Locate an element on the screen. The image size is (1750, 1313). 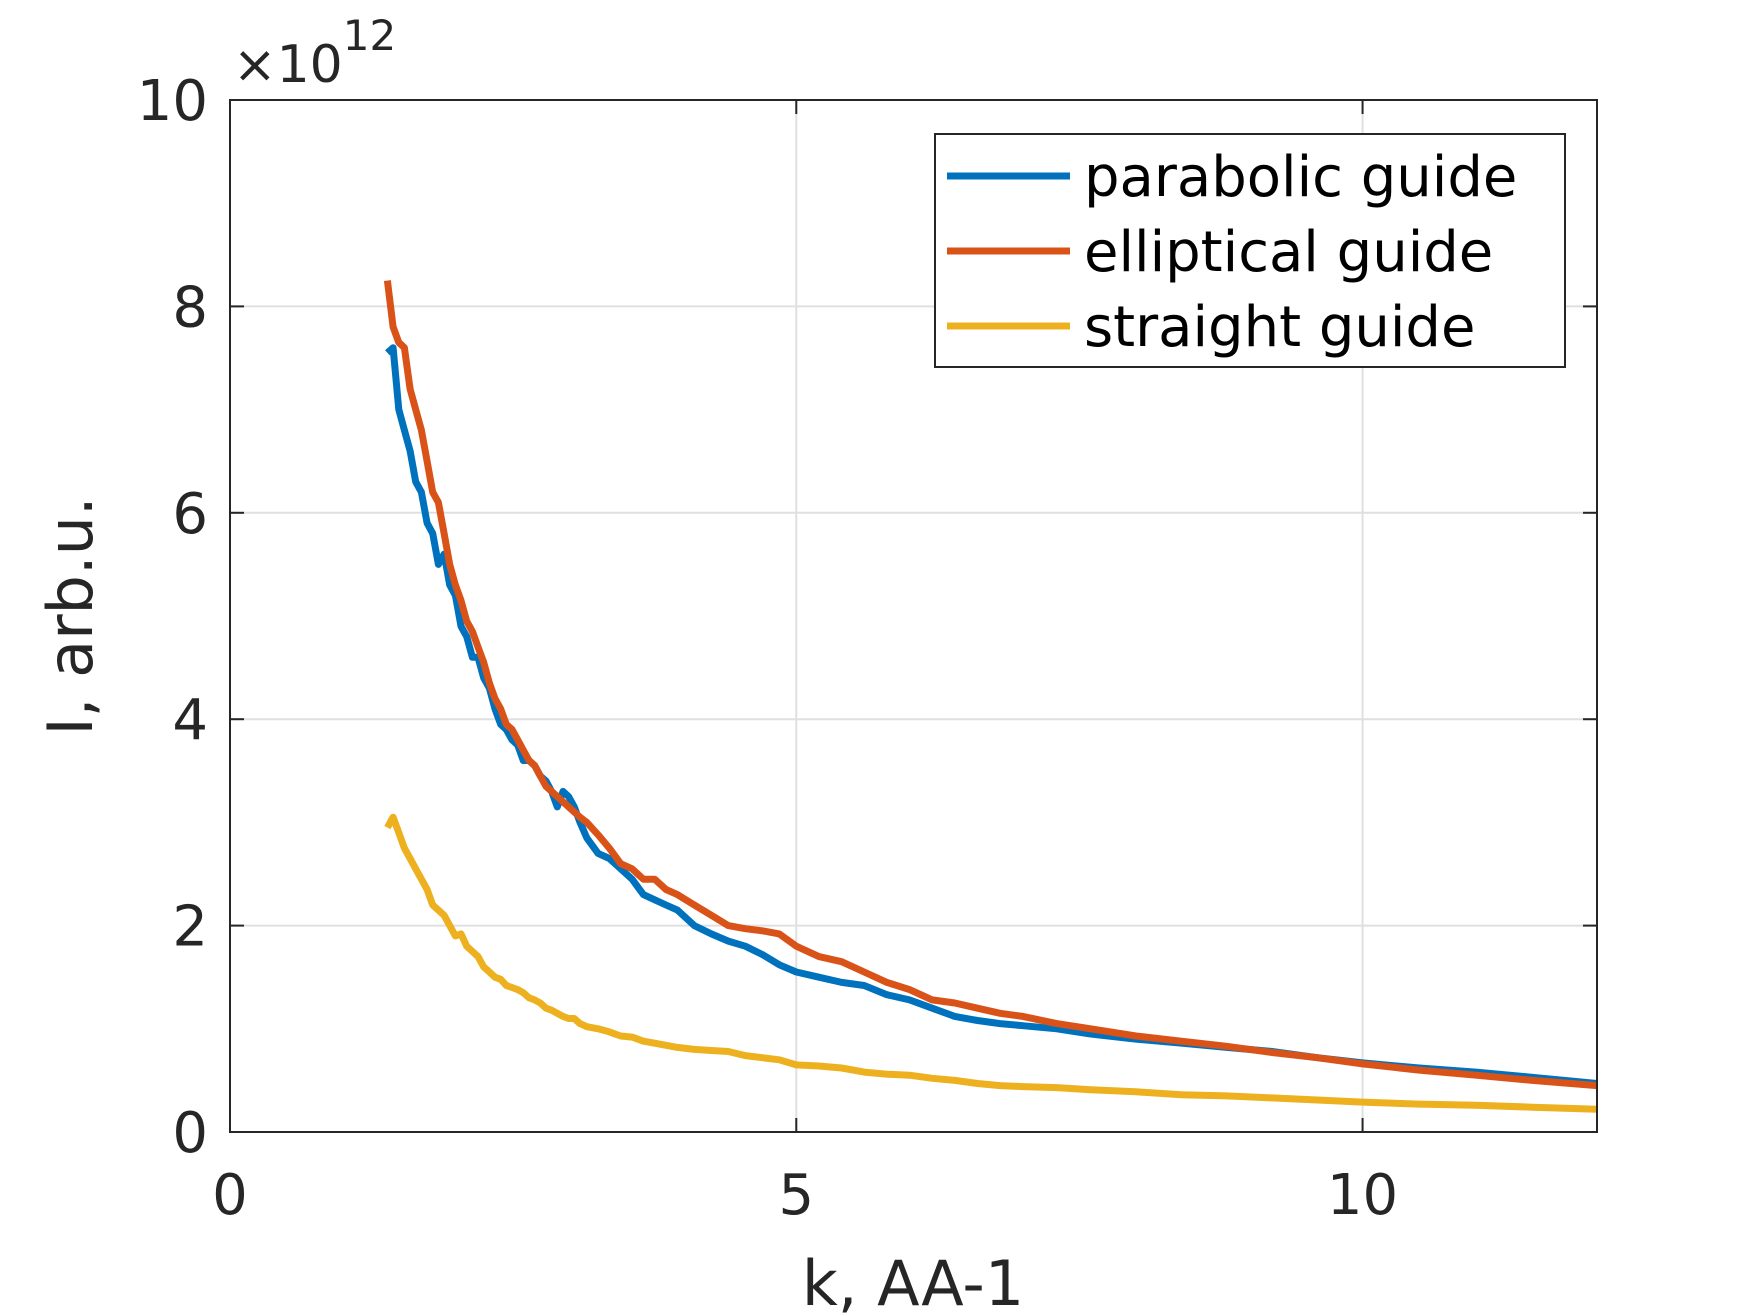
legend-label-straight: straight guide is located at coordinates (1279, 327).